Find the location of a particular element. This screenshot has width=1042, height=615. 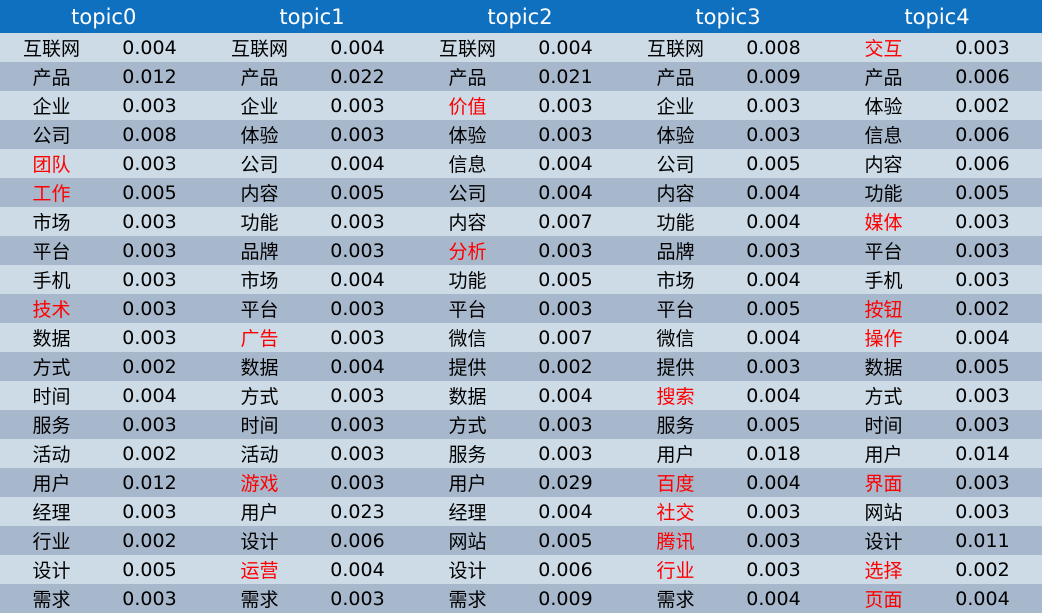

table-row: 工作 0.005 内容 0.005 公司 0.004 内容 0.004 功能 0.005 is located at coordinates (521, 192).